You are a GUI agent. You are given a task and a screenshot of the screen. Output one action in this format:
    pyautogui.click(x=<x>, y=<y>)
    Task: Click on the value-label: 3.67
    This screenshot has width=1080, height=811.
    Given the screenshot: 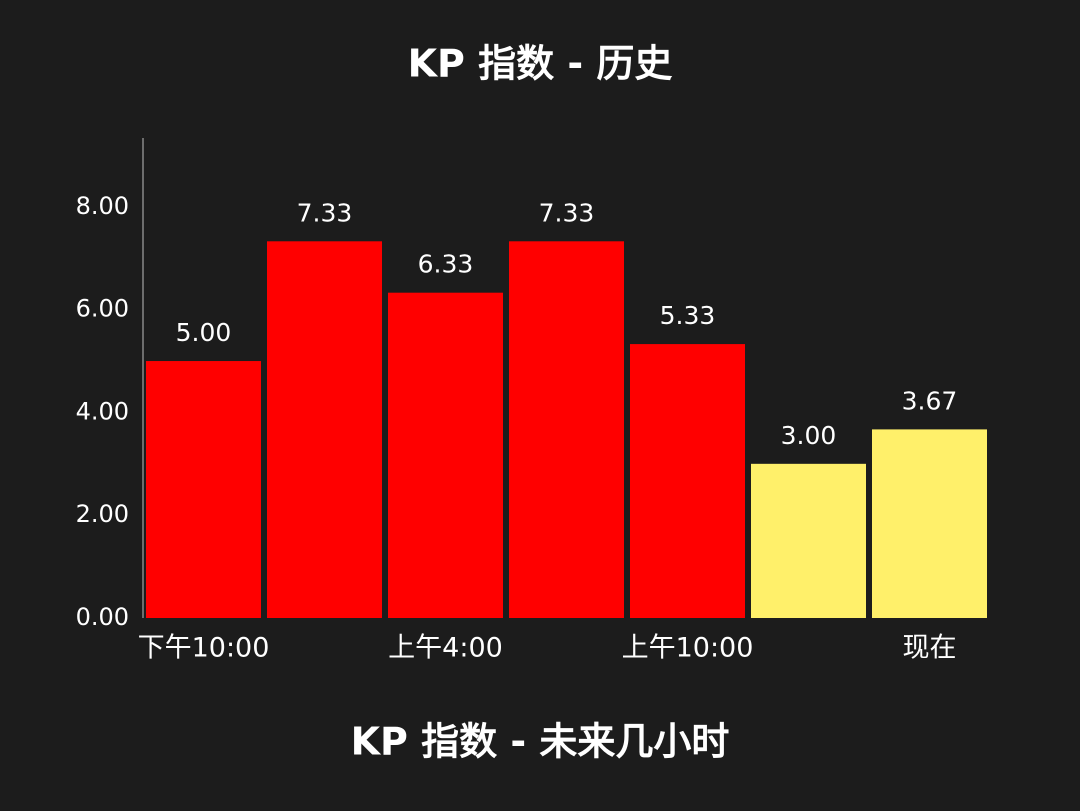 What is the action you would take?
    pyautogui.click(x=930, y=400)
    